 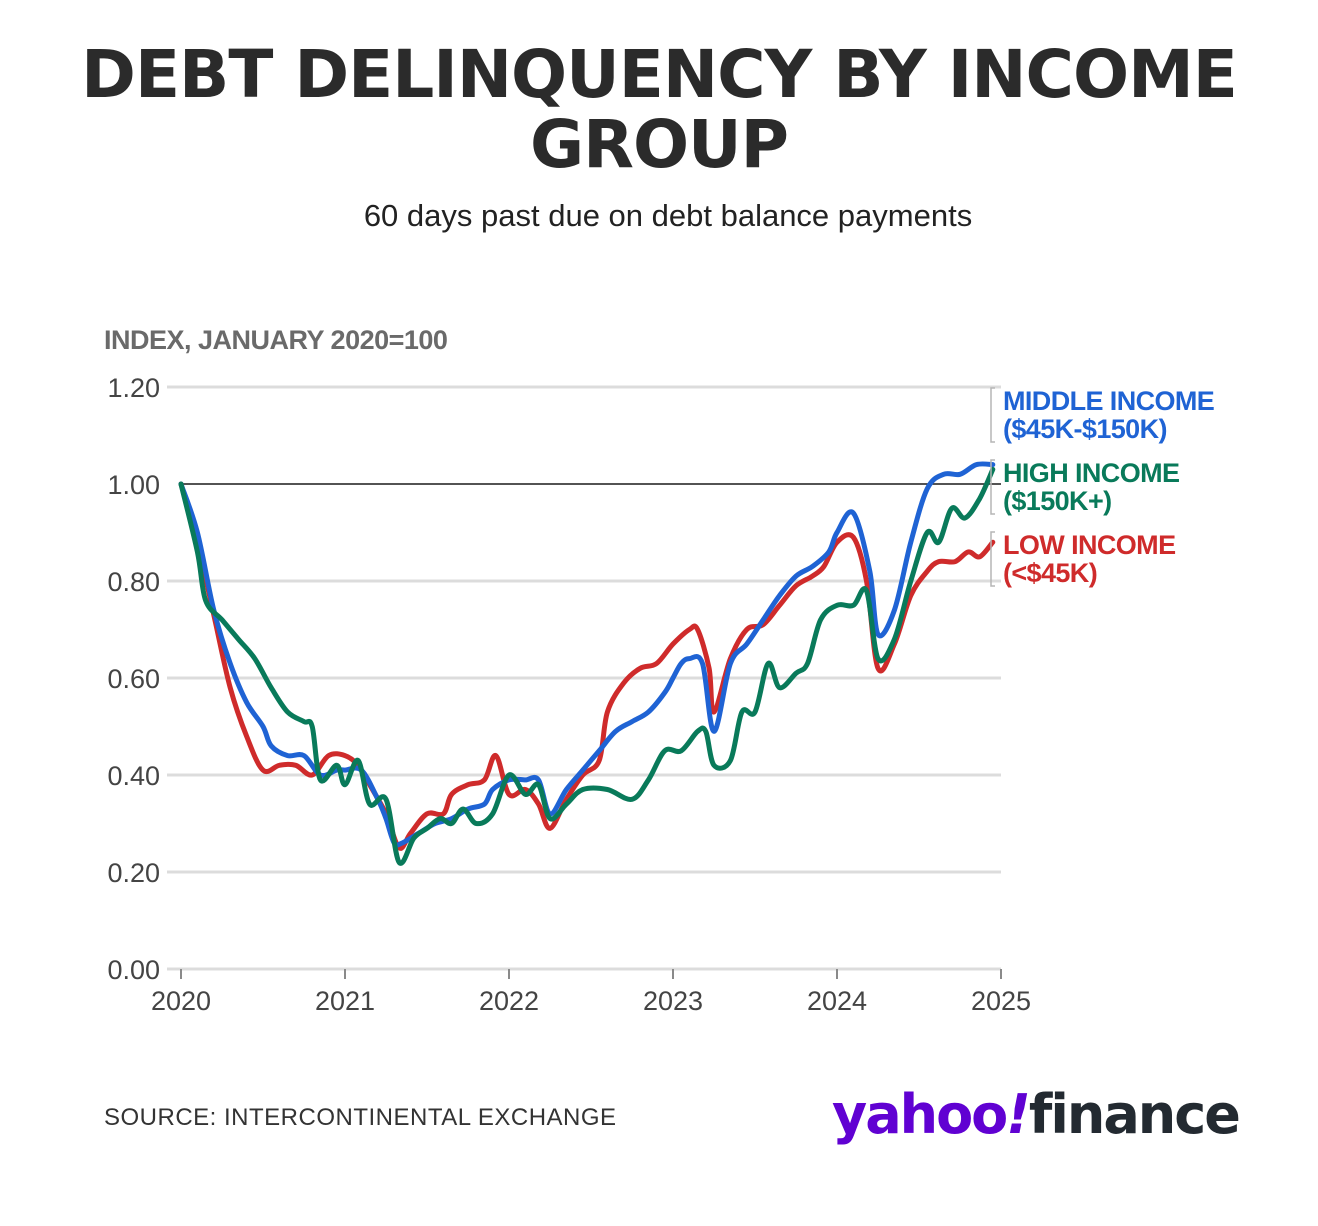 I want to click on y-axis-title: INDEX, JANUARY 2020=100, so click(x=275, y=340).